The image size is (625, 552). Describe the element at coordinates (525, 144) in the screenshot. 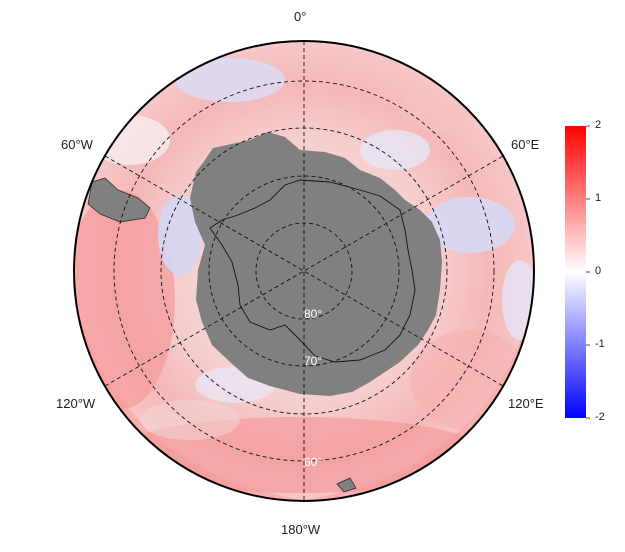

I see `lon-label-60e: 60°E` at that location.